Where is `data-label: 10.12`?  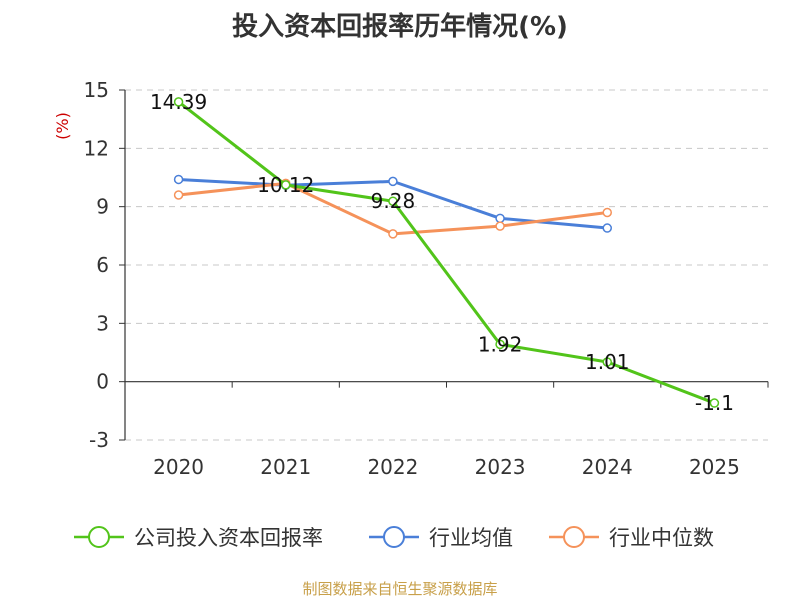
data-label: 10.12 is located at coordinates (285, 185).